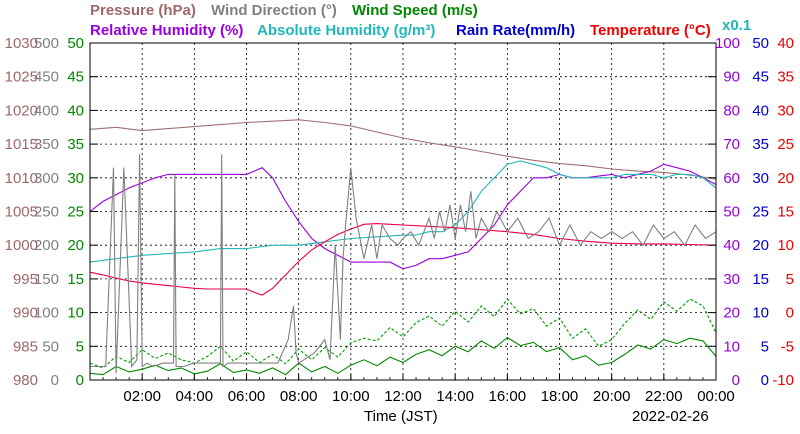 Image resolution: width=800 pixels, height=434 pixels. I want to click on rh-title: Relative Humidity (%), so click(166, 30).